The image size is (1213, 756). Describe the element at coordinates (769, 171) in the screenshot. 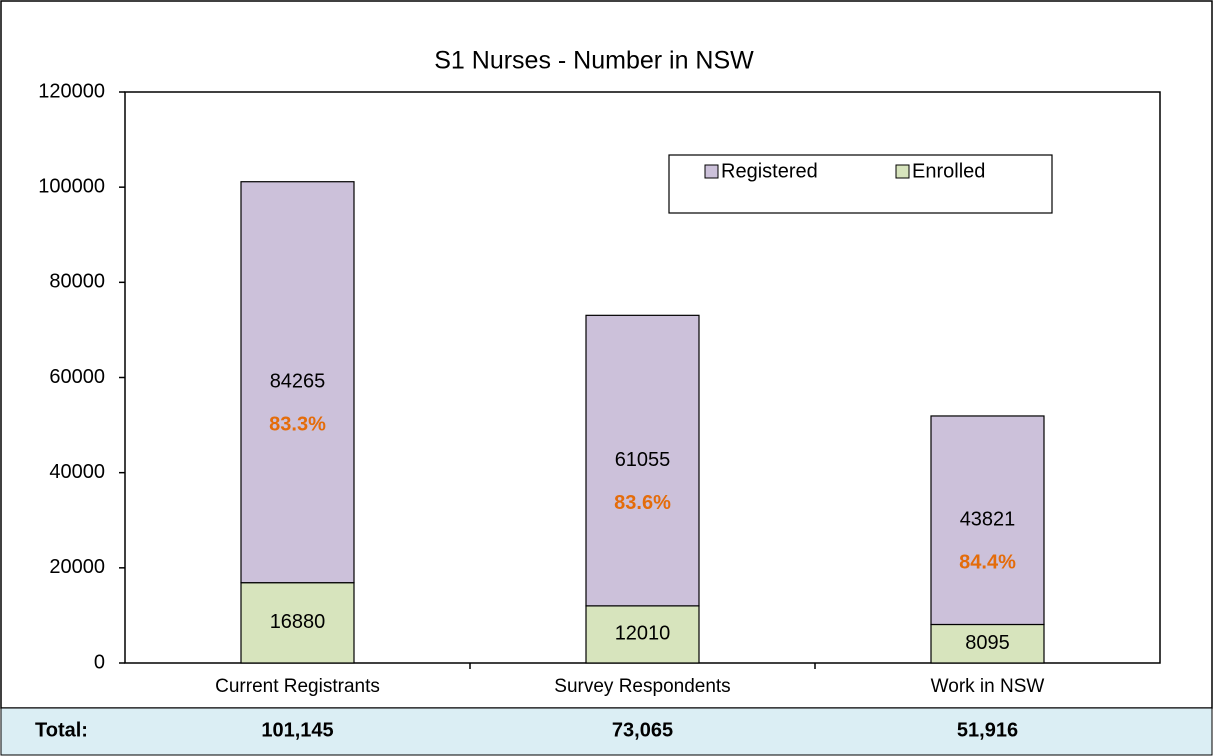

I see `legend-label: Registered` at that location.